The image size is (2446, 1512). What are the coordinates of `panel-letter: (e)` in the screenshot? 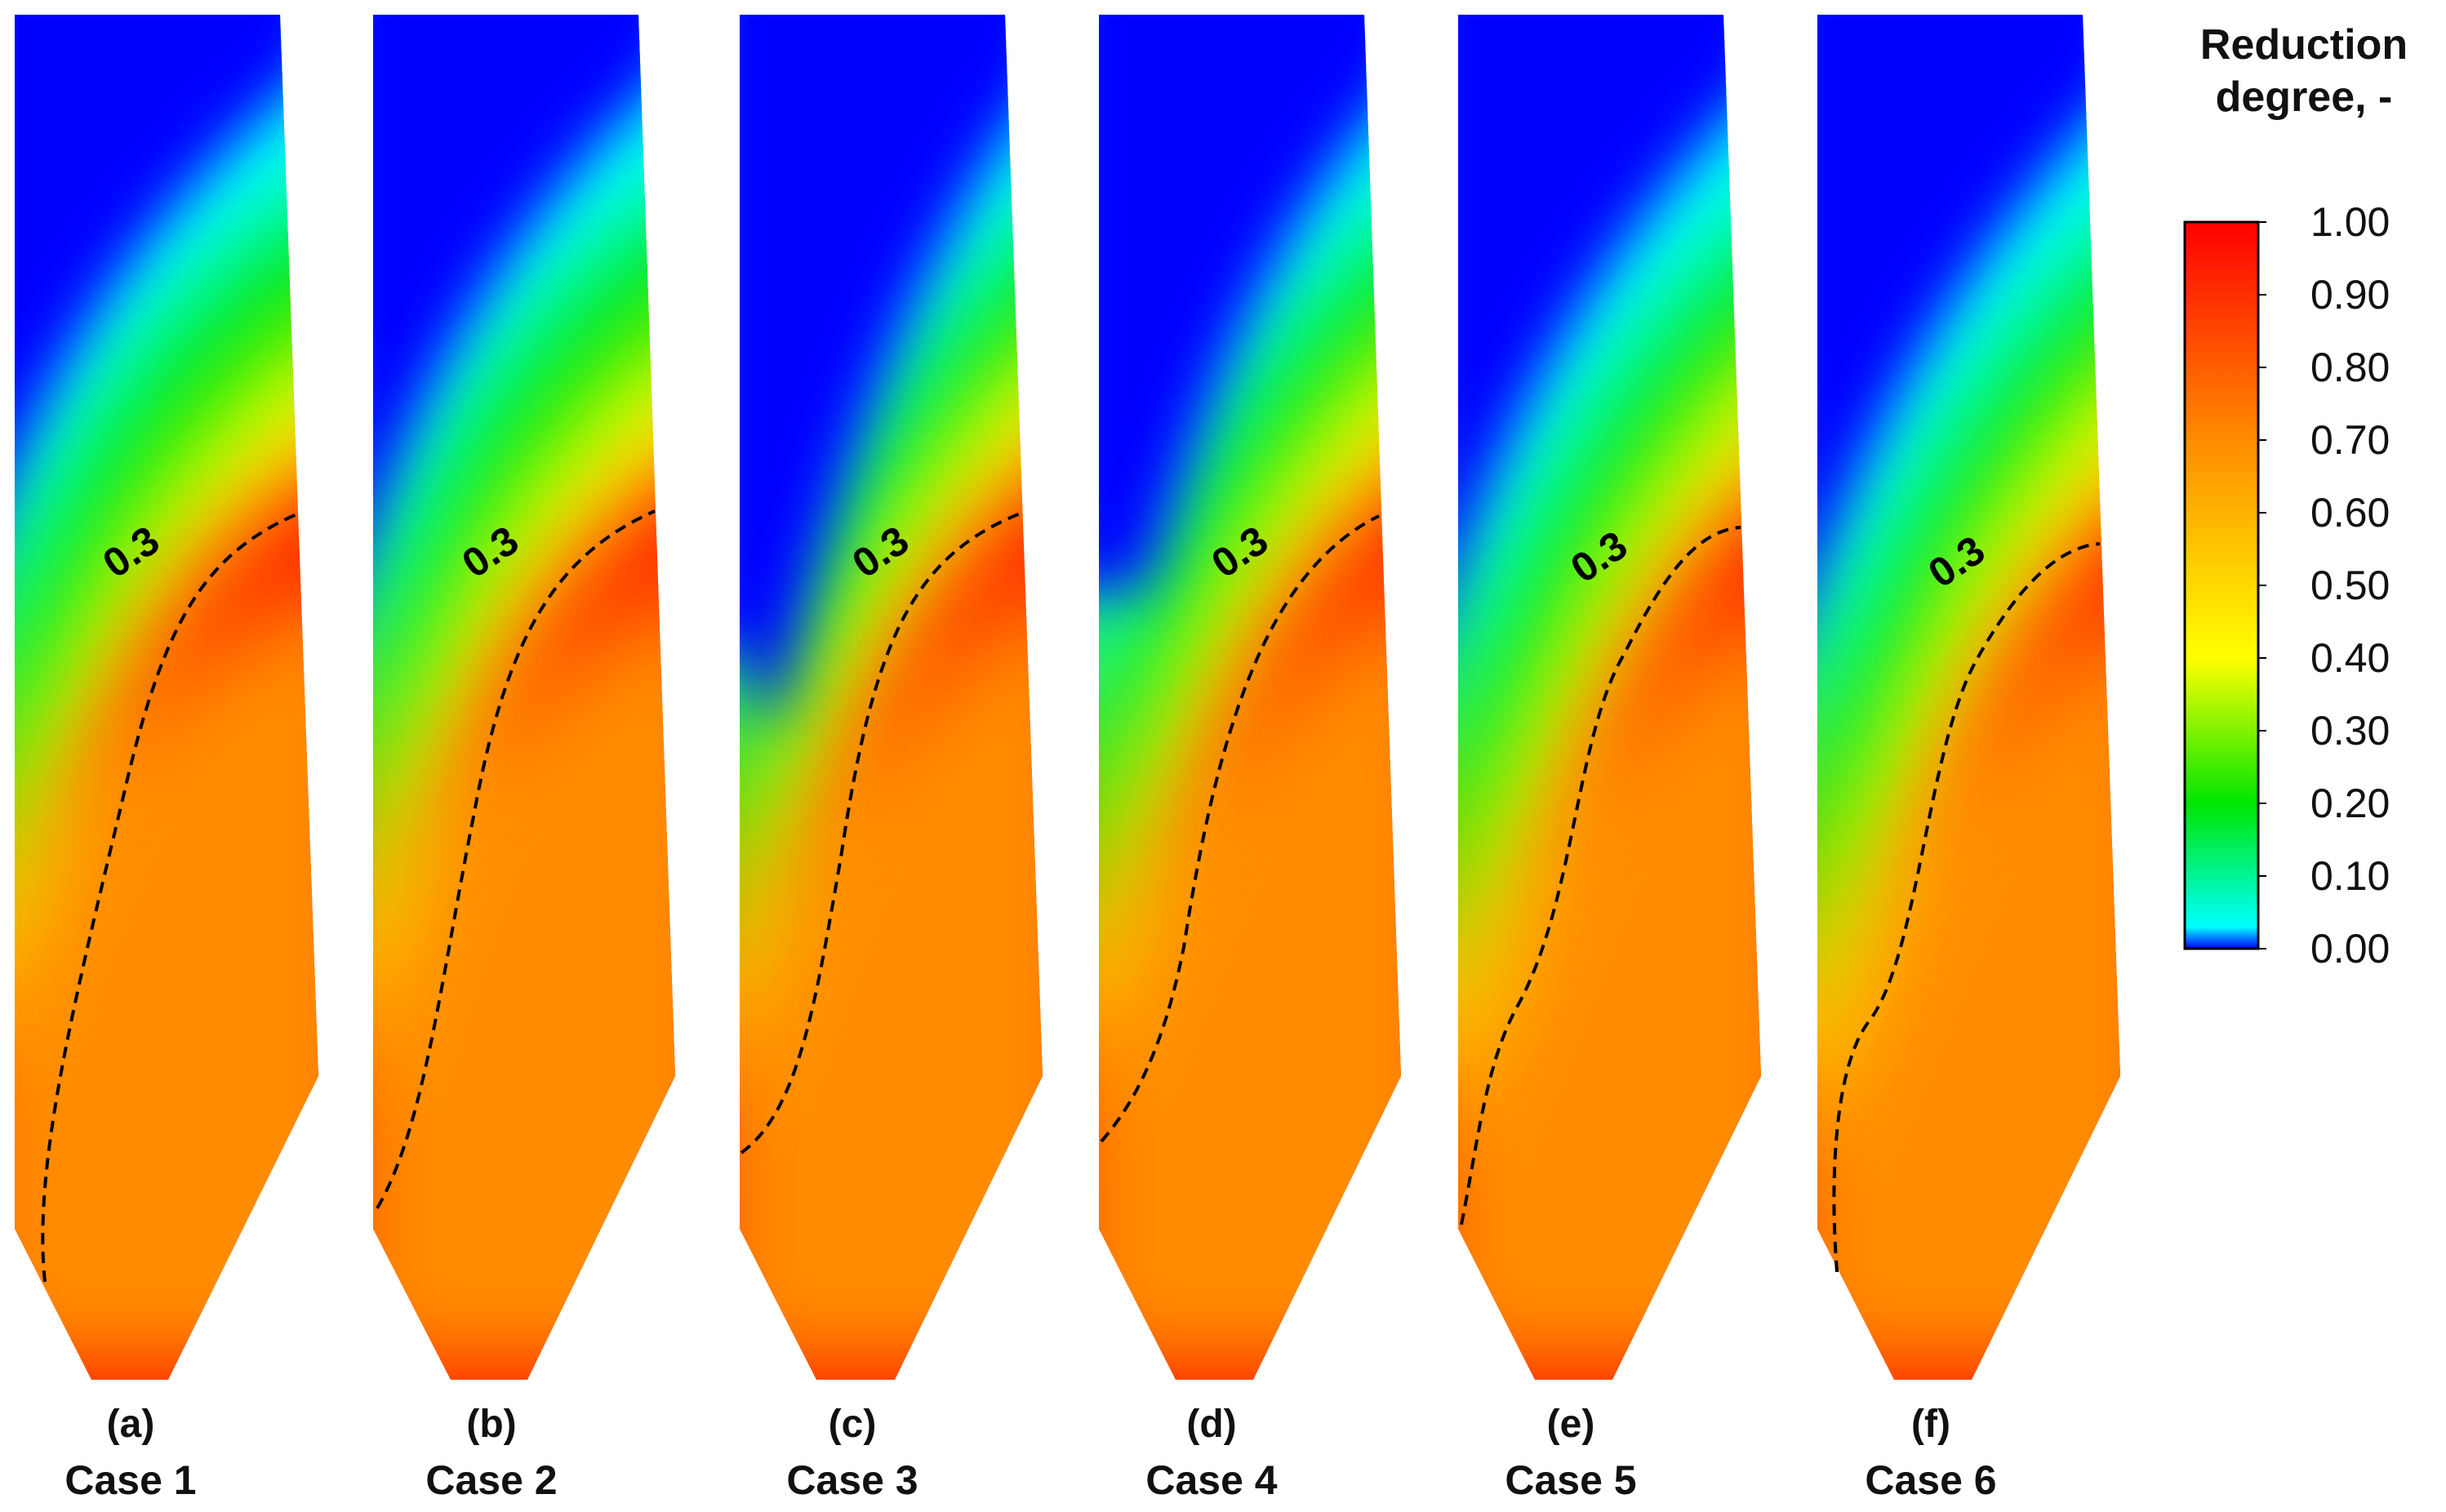 It's located at (1571, 1424).